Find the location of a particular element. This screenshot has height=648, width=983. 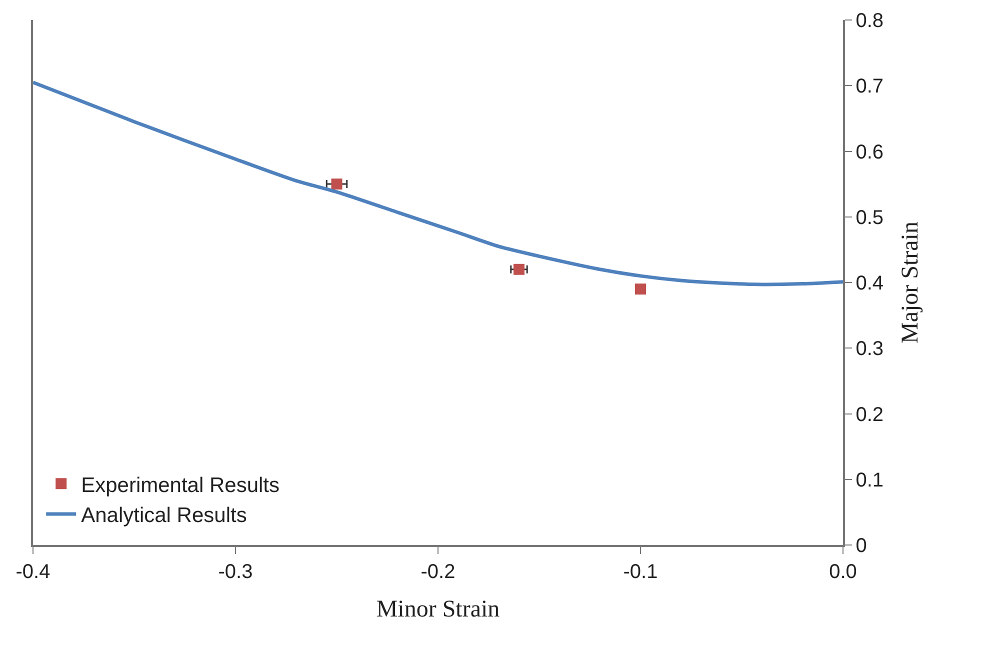

y-tick-label: 0.7 is located at coordinates (870, 87).